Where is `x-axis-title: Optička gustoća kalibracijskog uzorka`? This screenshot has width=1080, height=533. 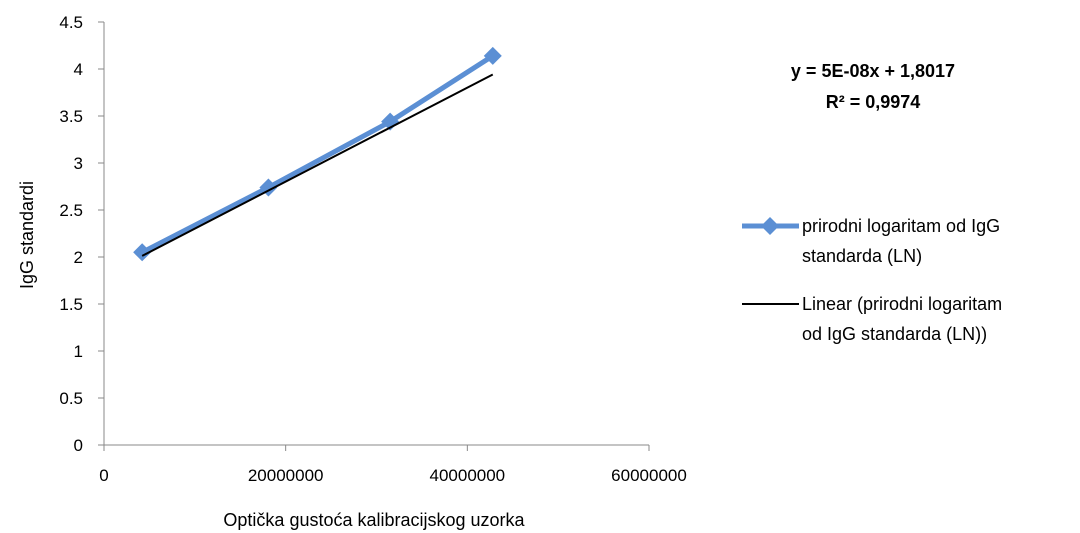
x-axis-title: Optička gustoća kalibracijskog uzorka is located at coordinates (374, 520).